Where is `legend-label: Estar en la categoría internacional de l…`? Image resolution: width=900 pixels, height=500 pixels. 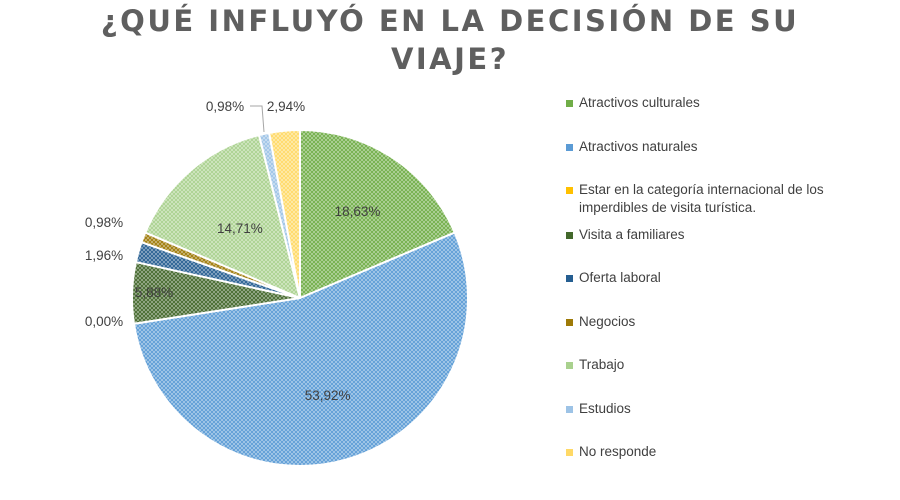
legend-label: Estar en la categoría internacional de l… is located at coordinates (701, 198).